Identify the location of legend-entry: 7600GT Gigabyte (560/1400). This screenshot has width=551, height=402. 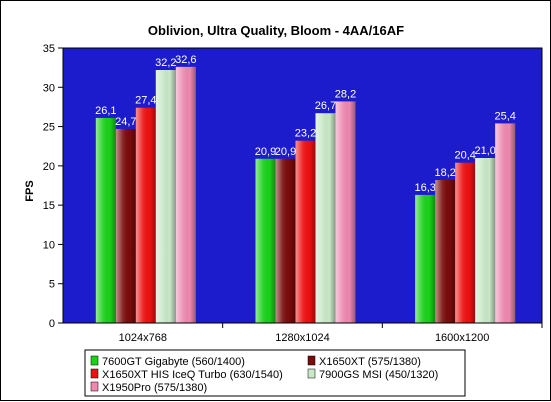
(173, 362).